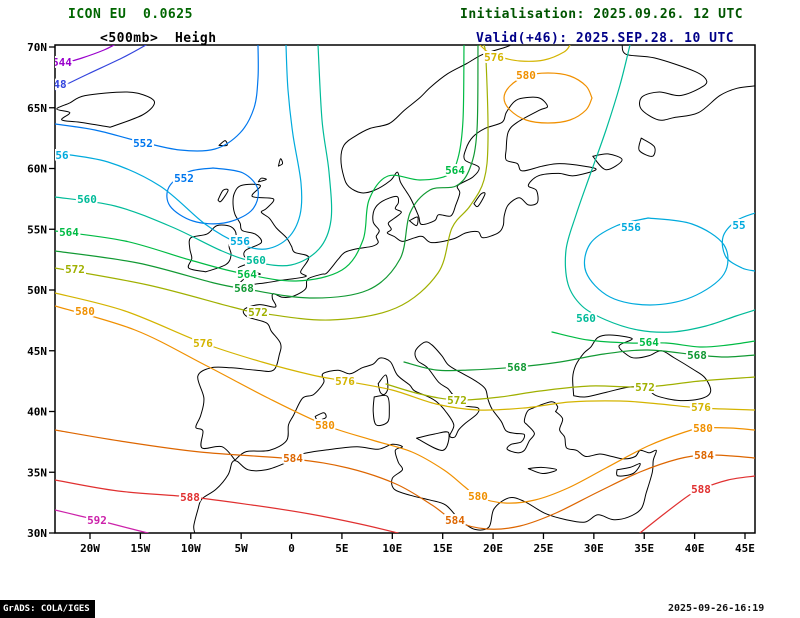 The height and width of the screenshot is (618, 800). What do you see at coordinates (602, 14) in the screenshot?
I see `init-time-label: Initialisation: 2025.09.26. 12 UTC` at bounding box center [602, 14].